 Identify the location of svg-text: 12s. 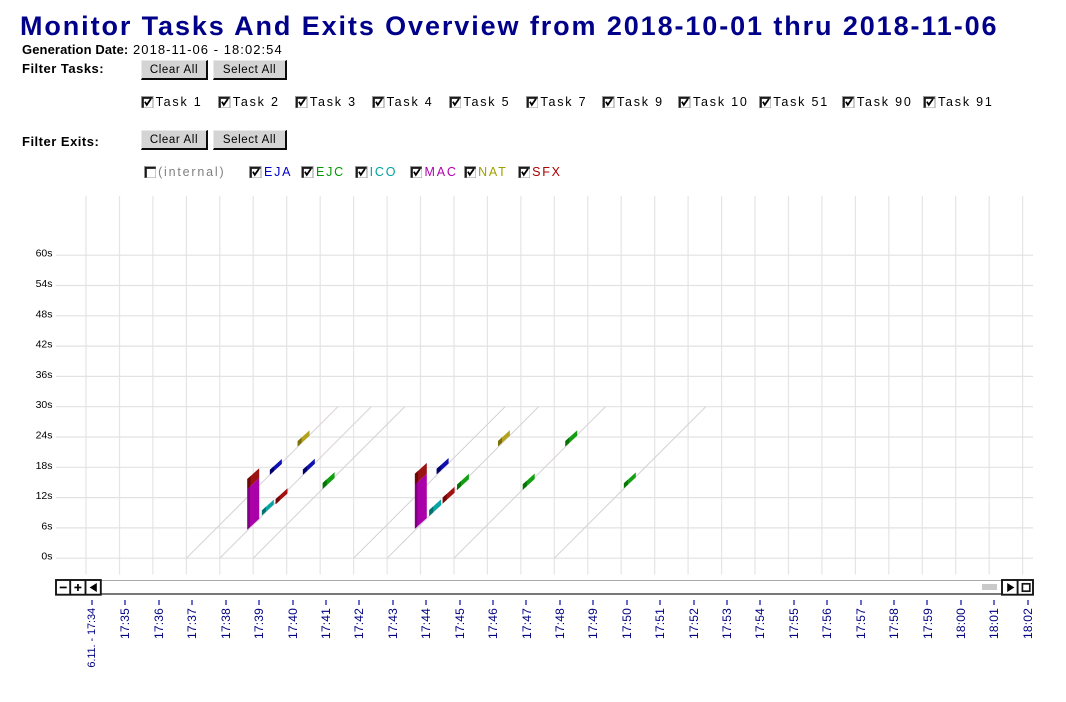
(44, 496).